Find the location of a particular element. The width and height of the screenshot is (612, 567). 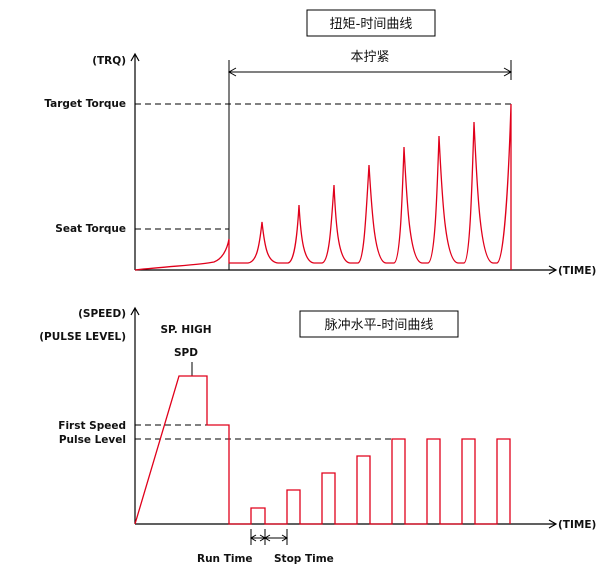

timing-markers is located at coordinates (269, 537).